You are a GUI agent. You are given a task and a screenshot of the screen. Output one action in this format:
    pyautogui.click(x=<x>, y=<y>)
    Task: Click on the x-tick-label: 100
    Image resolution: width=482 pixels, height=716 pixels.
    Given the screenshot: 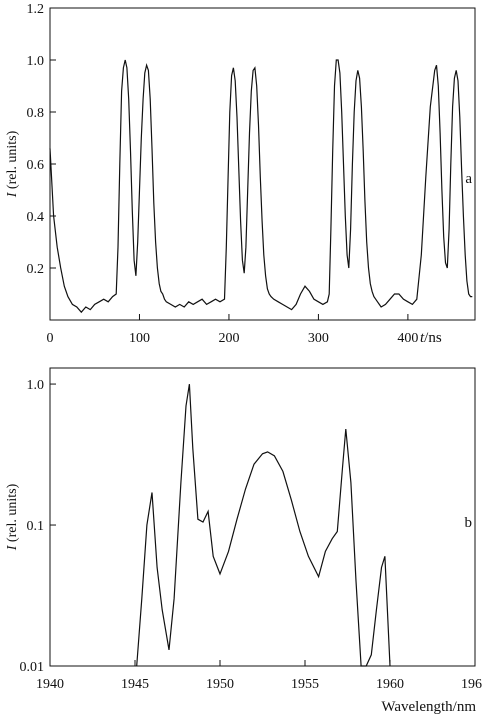 What is the action you would take?
    pyautogui.click(x=139, y=338)
    